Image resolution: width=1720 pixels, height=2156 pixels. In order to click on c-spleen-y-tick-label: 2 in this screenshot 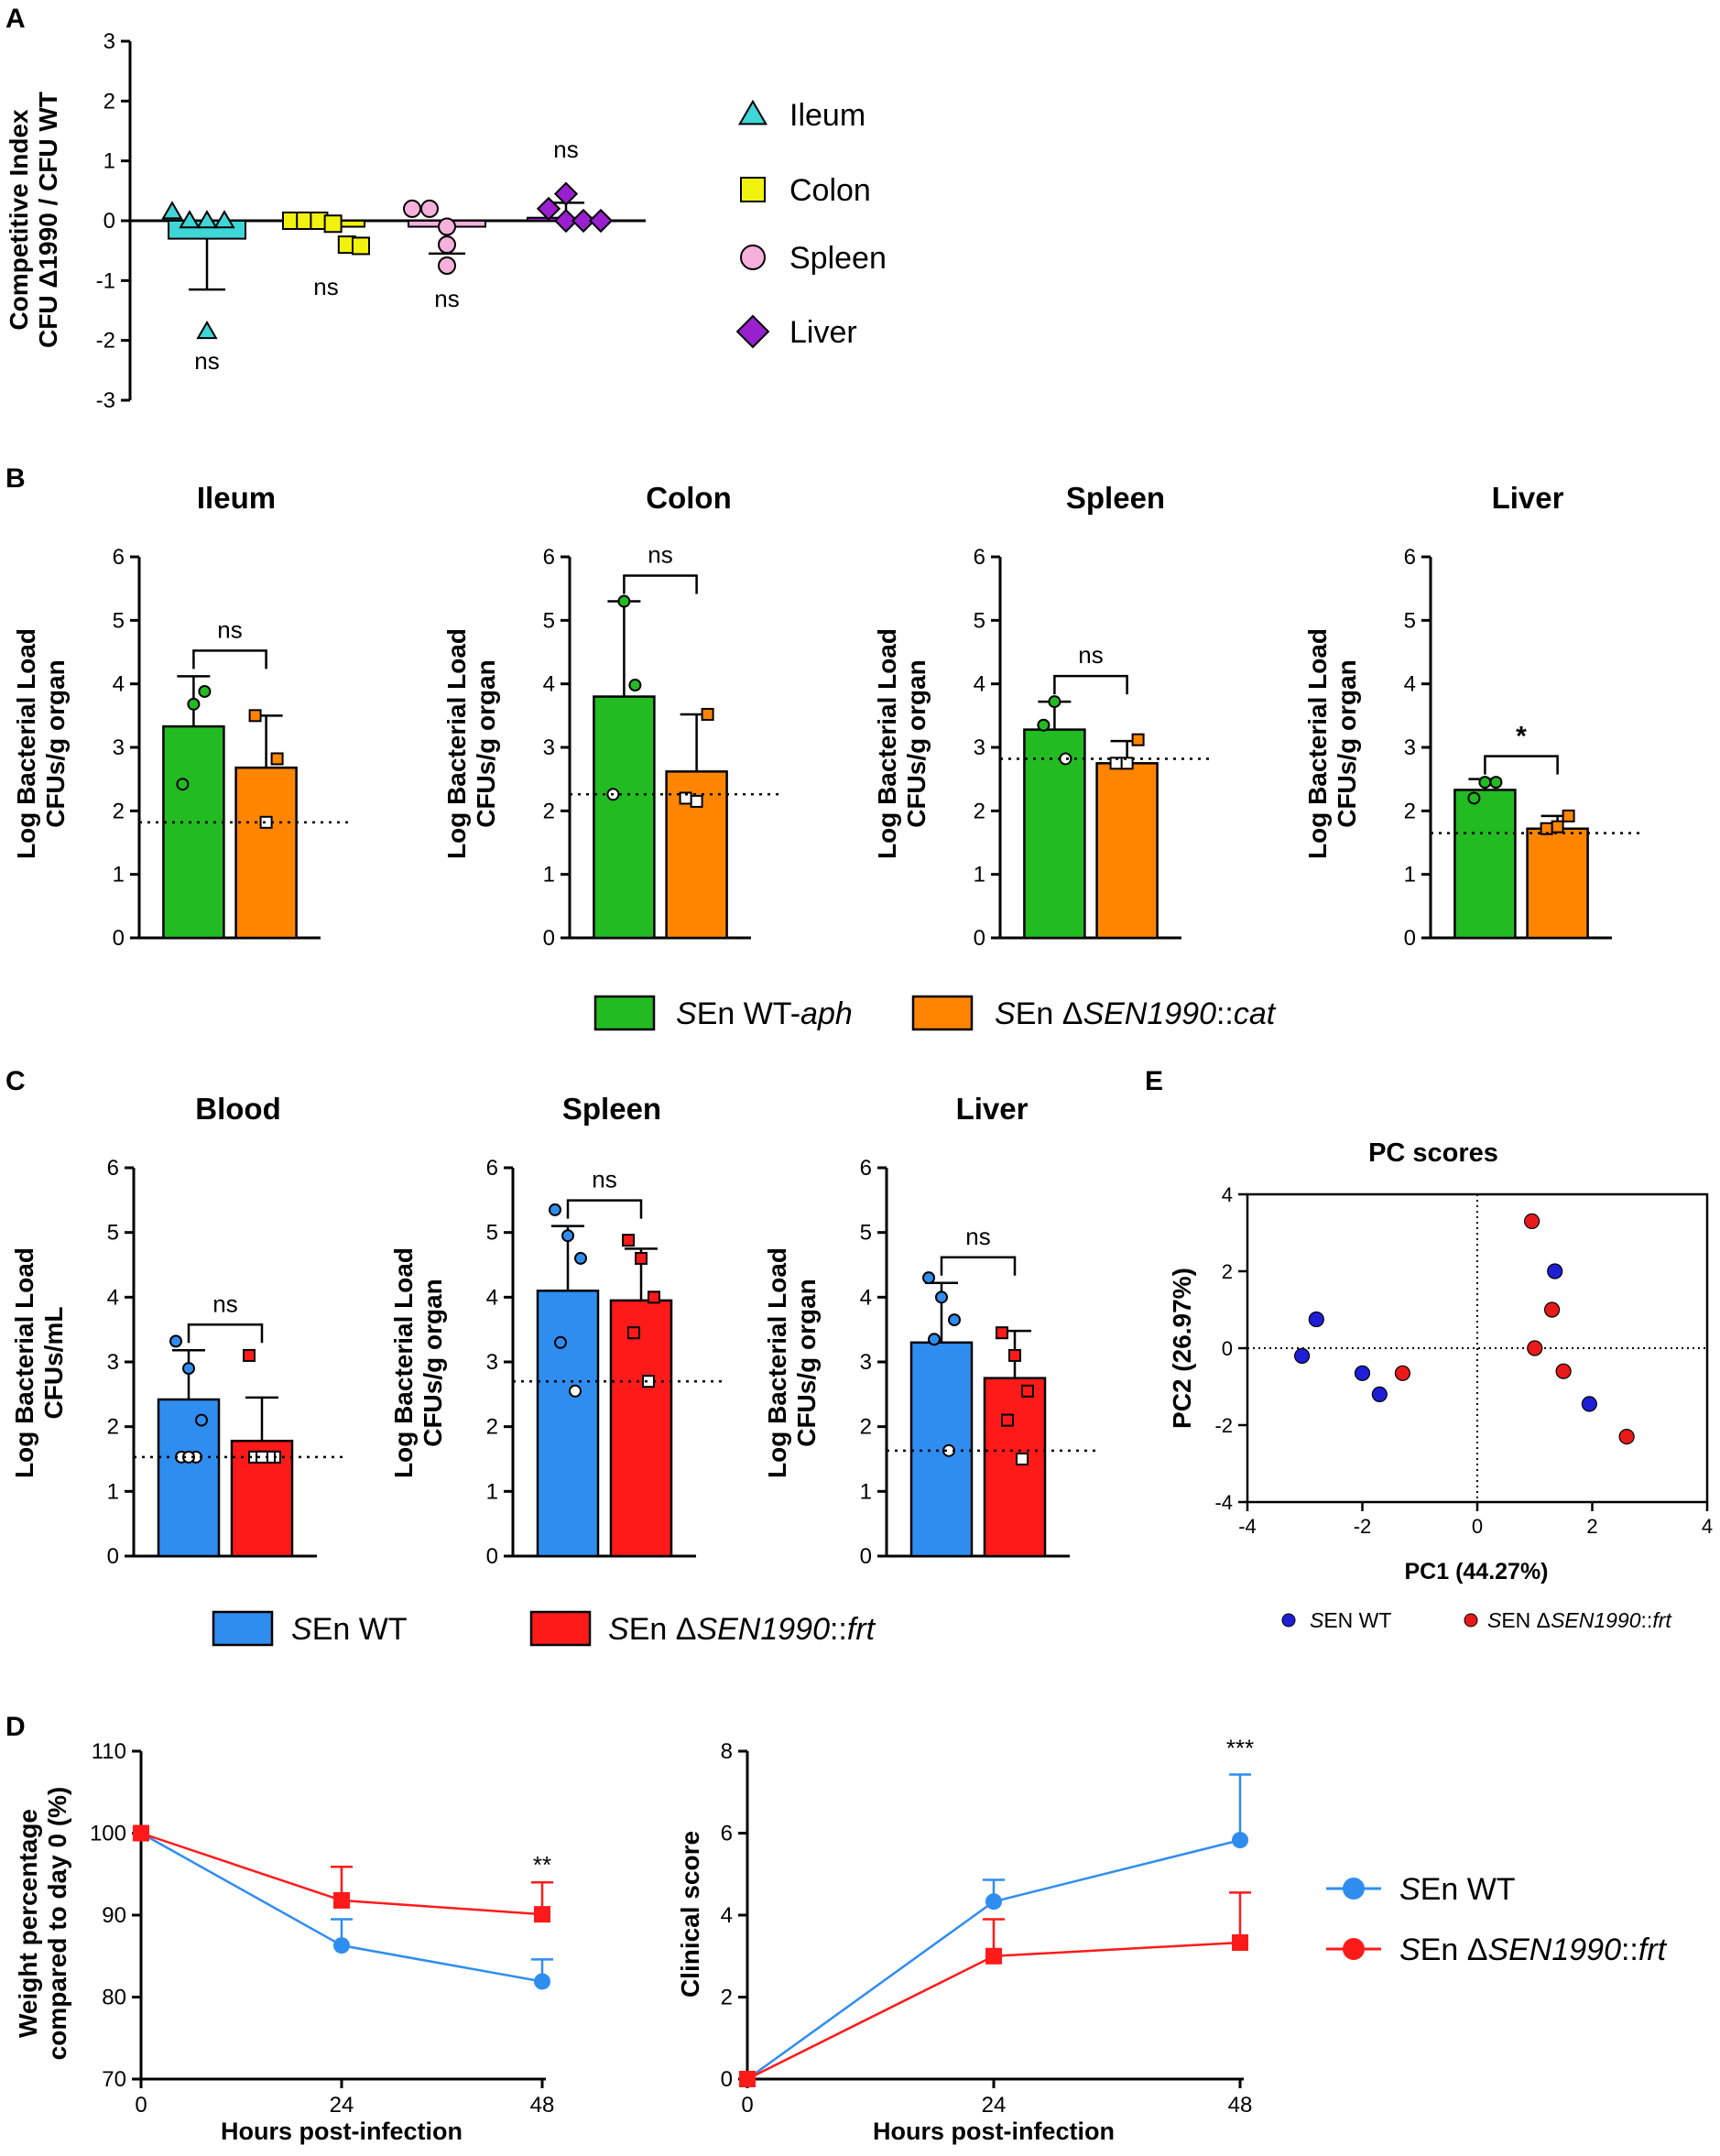, I will do `click(492, 1427)`.